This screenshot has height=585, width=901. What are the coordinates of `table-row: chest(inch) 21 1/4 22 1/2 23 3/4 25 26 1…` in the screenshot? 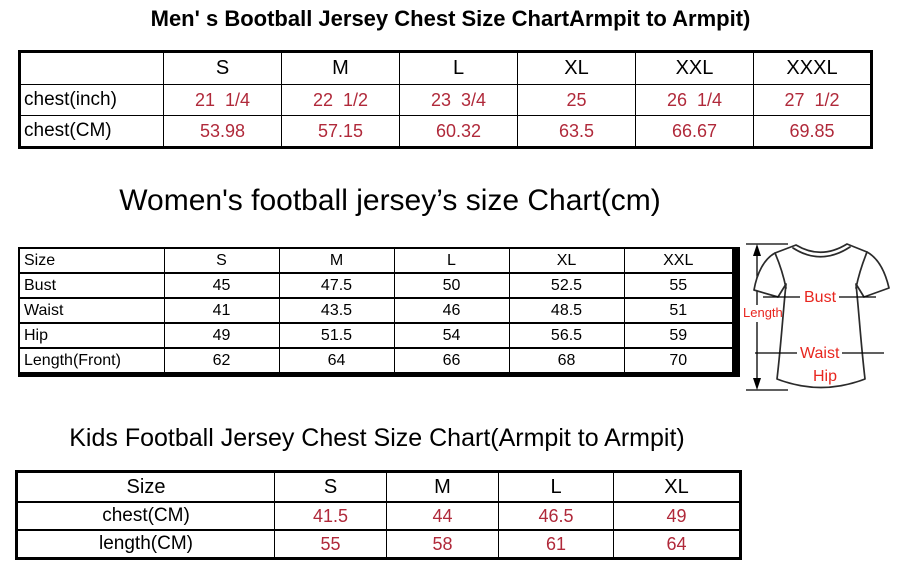 It's located at (445, 100).